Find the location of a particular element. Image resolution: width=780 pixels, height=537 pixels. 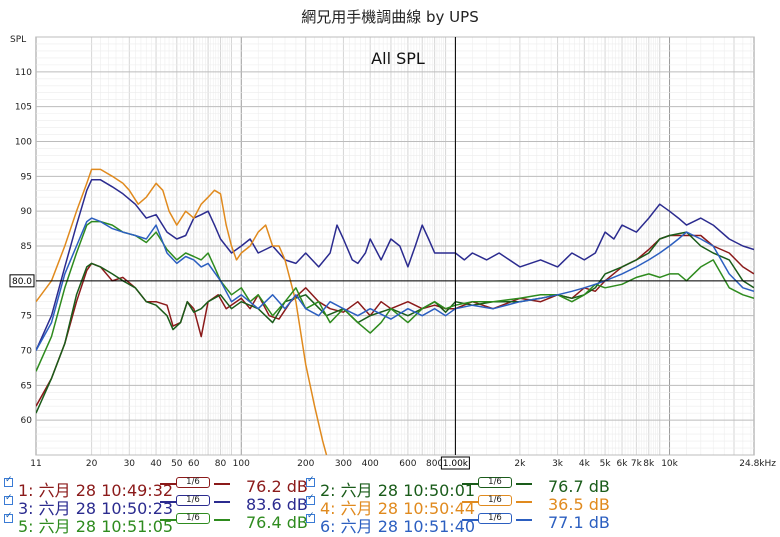

cursor-label: 1.00k is located at coordinates (456, 464).